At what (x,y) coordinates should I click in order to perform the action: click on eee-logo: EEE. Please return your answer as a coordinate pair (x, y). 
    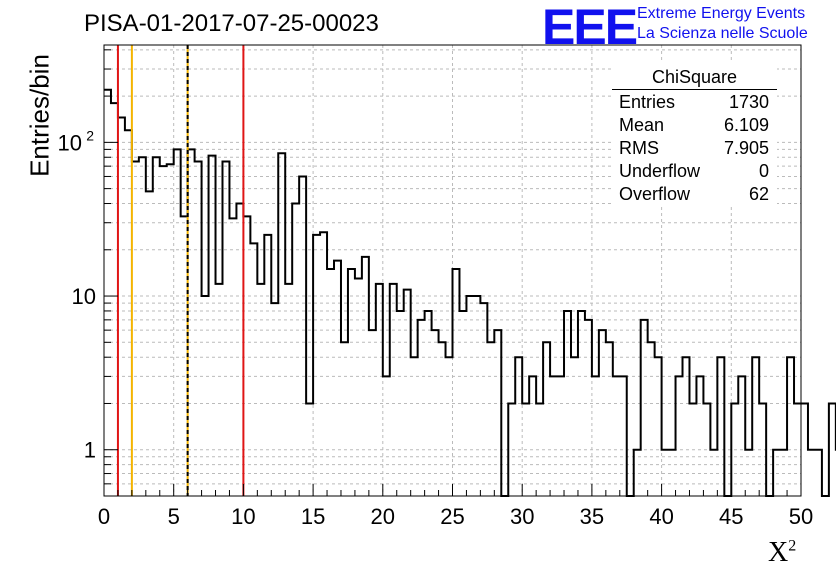
    Looking at the image, I should click on (590, 27).